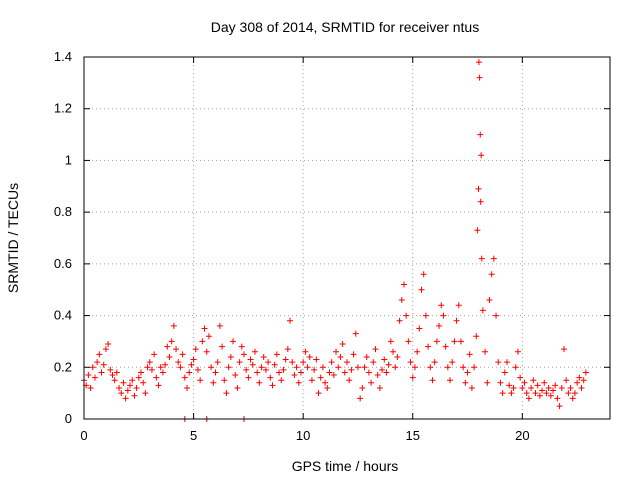 The width and height of the screenshot is (640, 480). What do you see at coordinates (63, 366) in the screenshot?
I see `y-tick-label: 0.2` at bounding box center [63, 366].